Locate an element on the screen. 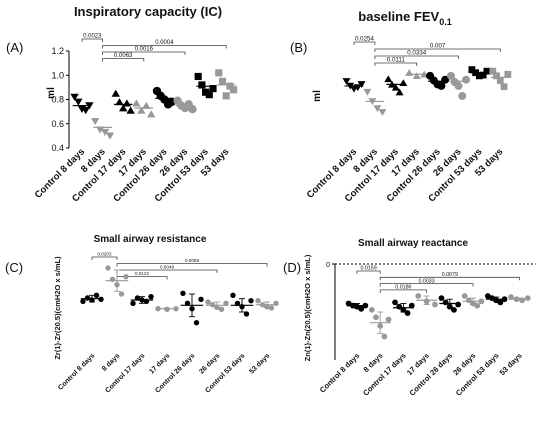  panel-3-y-tick-label-0: 0 is located at coordinates (328, 265).